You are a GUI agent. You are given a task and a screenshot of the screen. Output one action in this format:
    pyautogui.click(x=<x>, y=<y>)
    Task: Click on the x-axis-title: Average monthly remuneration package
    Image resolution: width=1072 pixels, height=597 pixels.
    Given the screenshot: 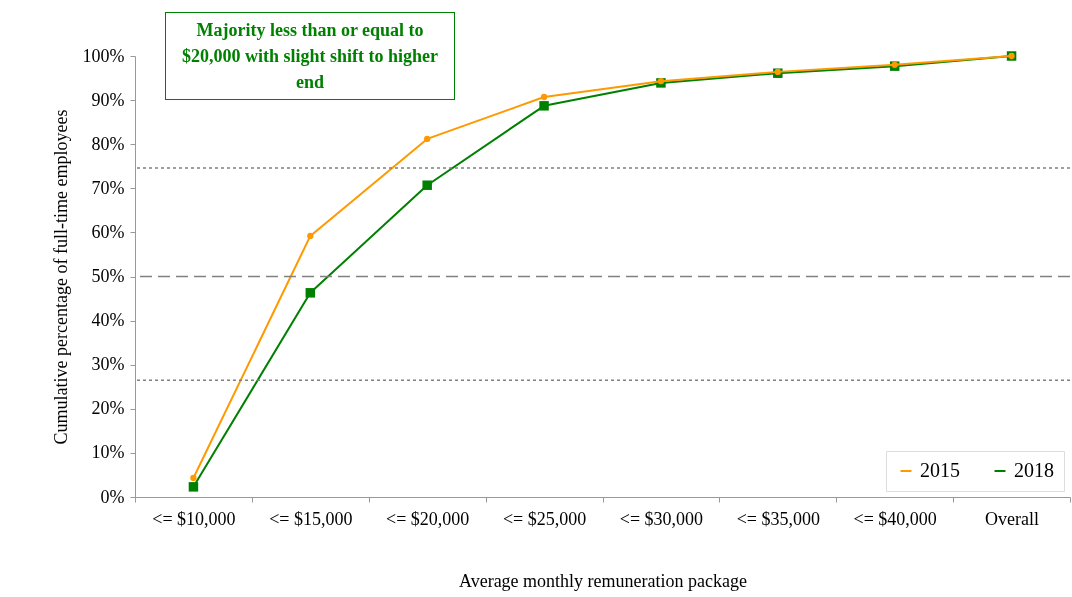 What is the action you would take?
    pyautogui.click(x=603, y=580)
    